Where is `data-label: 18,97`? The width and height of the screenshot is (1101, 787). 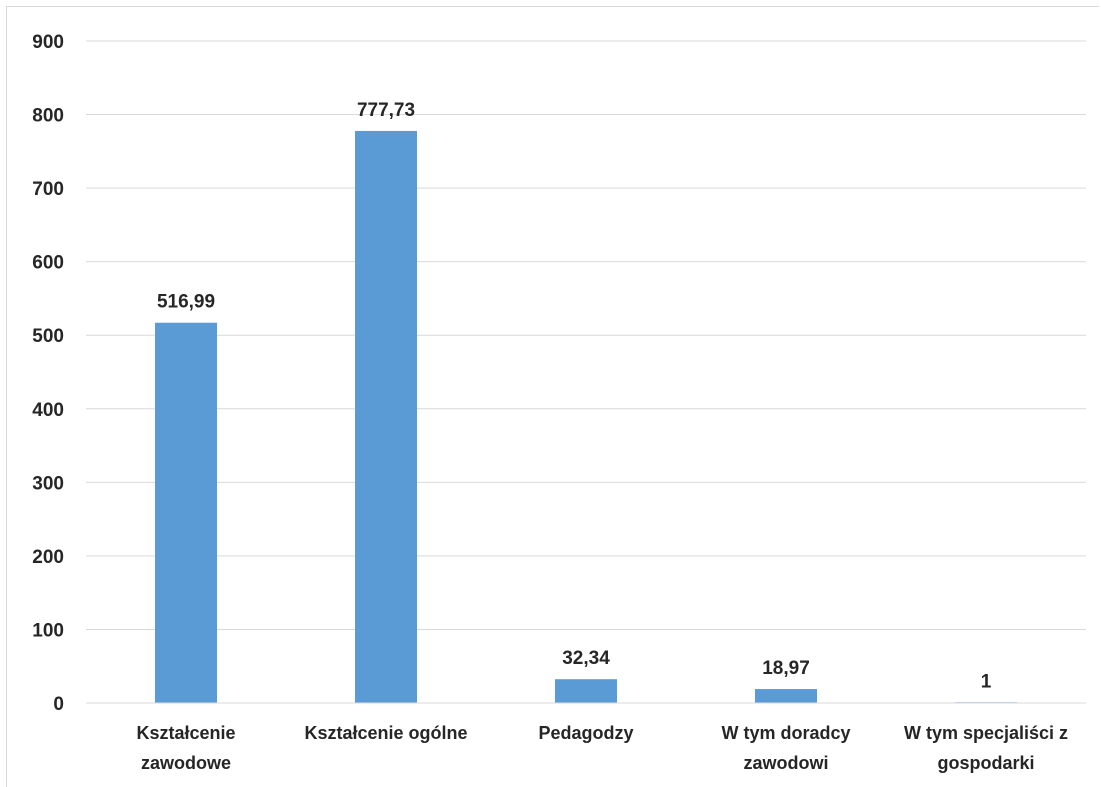
data-label: 18,97 is located at coordinates (786, 668).